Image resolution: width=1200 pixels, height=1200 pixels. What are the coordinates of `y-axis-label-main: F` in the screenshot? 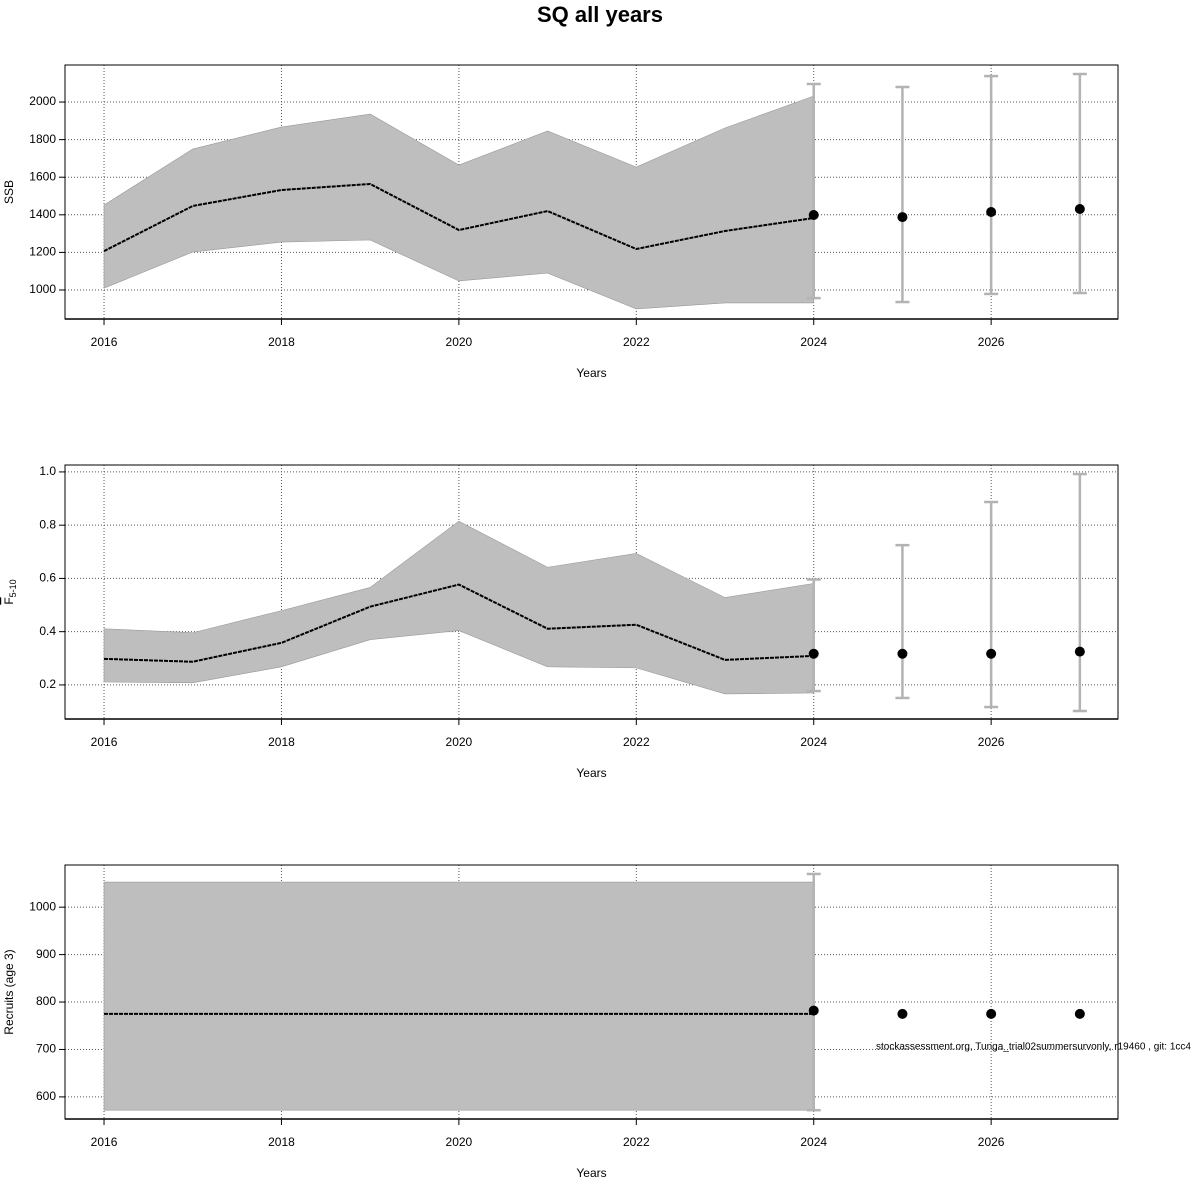 It's located at (9, 600).